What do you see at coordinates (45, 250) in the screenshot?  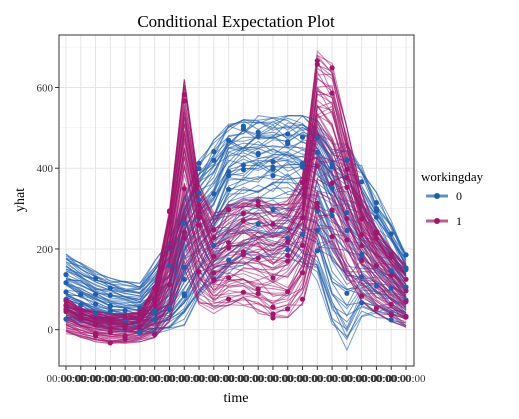 I see `y-tick-label: 200` at bounding box center [45, 250].